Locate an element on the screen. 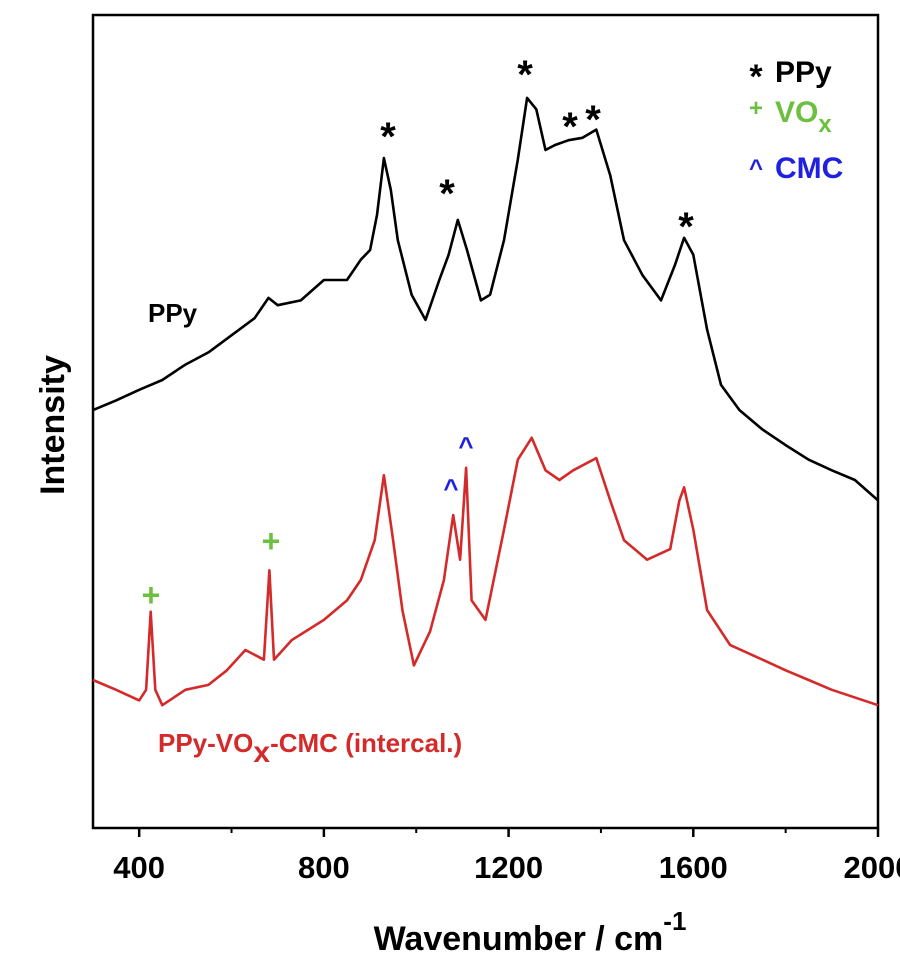 The image size is (900, 964). legend-label: PPy is located at coordinates (803, 72).